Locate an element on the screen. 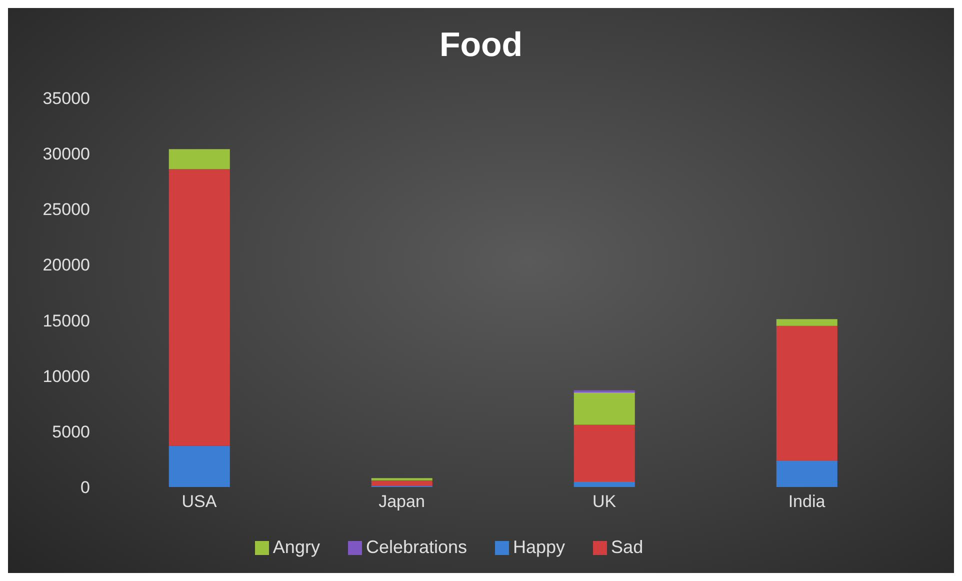 Image resolution: width=962 pixels, height=581 pixels. x-tick-label: India is located at coordinates (807, 502).